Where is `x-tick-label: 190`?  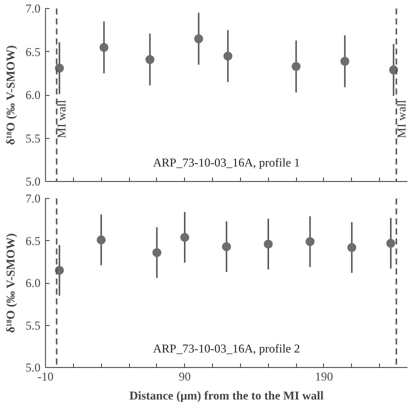
x-tick-label: 190 is located at coordinates (323, 377).